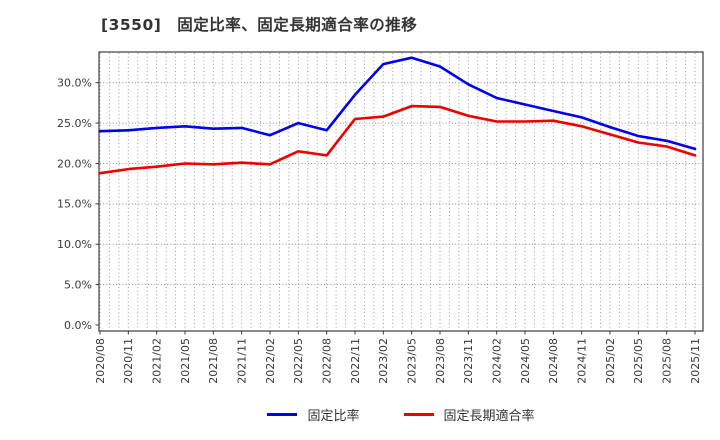  I want to click on x-tick-label: 2024/11, so click(581, 361).